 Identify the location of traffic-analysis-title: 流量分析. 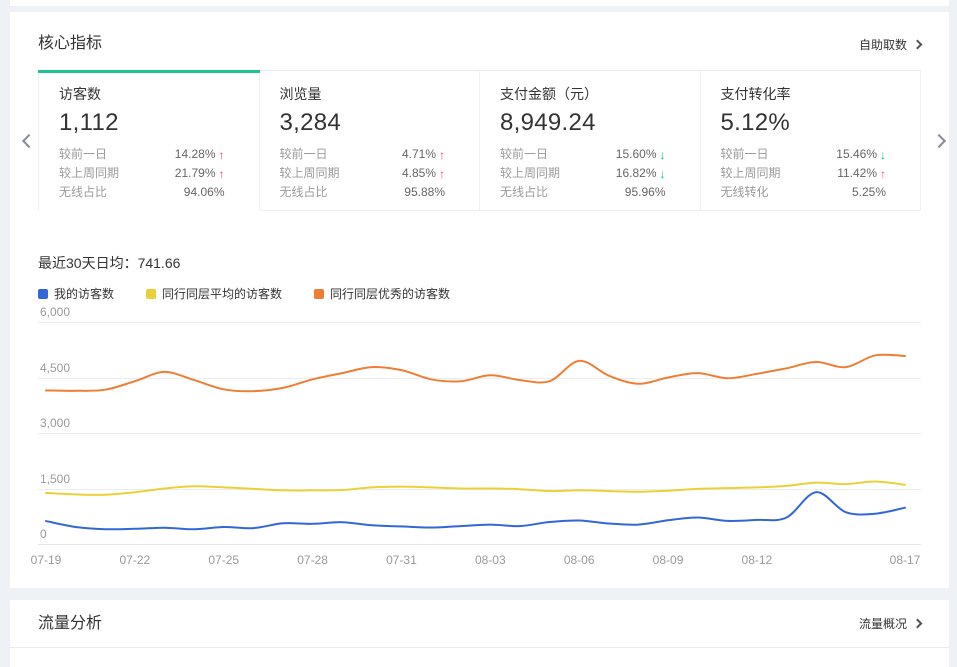
(70, 623).